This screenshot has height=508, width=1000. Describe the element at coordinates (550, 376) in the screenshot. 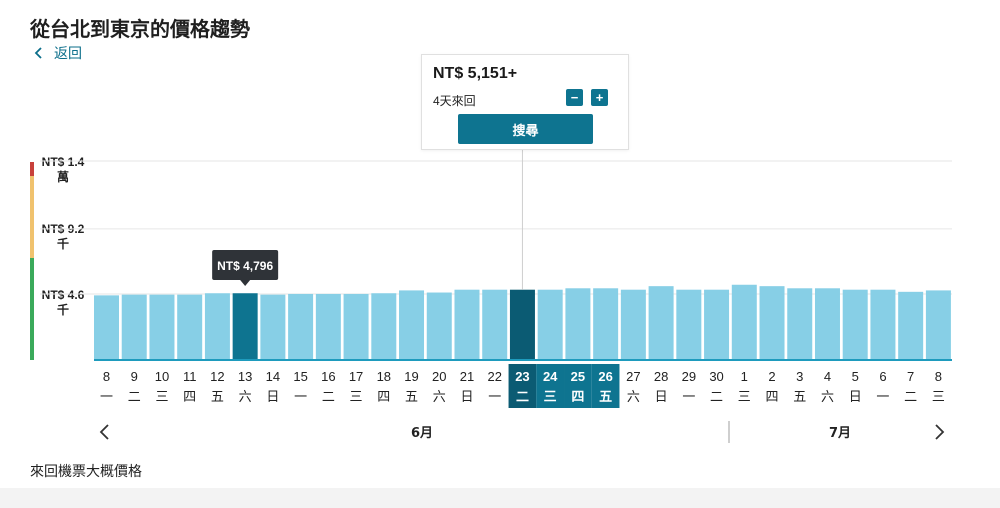

I see `day-label: 24` at that location.